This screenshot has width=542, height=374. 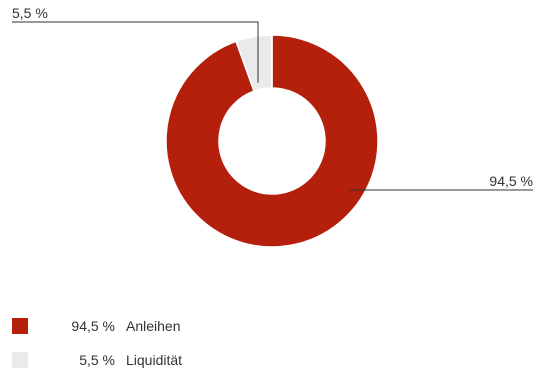 I want to click on legend-item-anleihen: 94,5 % Anleihen, so click(x=162, y=326).